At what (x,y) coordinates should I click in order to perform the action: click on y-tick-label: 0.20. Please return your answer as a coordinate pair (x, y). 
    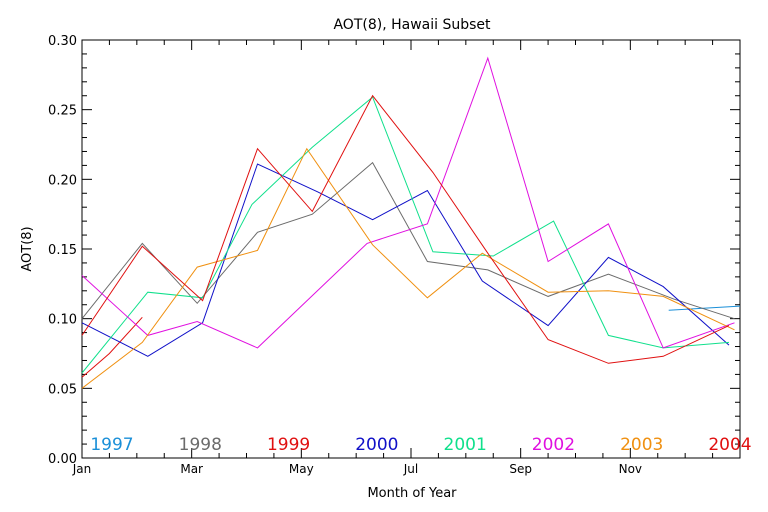
    Looking at the image, I should click on (62, 180).